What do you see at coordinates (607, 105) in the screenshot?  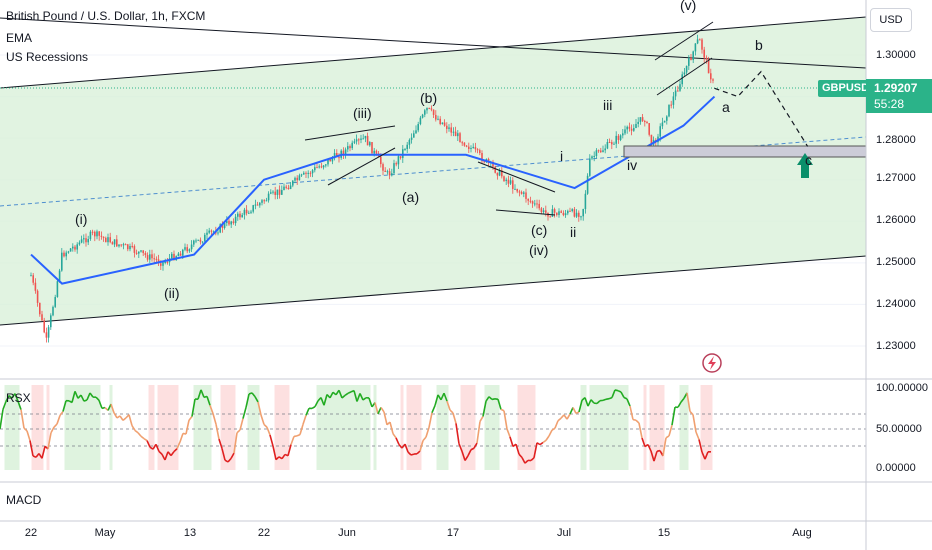 I see `wave-label: iii` at bounding box center [607, 105].